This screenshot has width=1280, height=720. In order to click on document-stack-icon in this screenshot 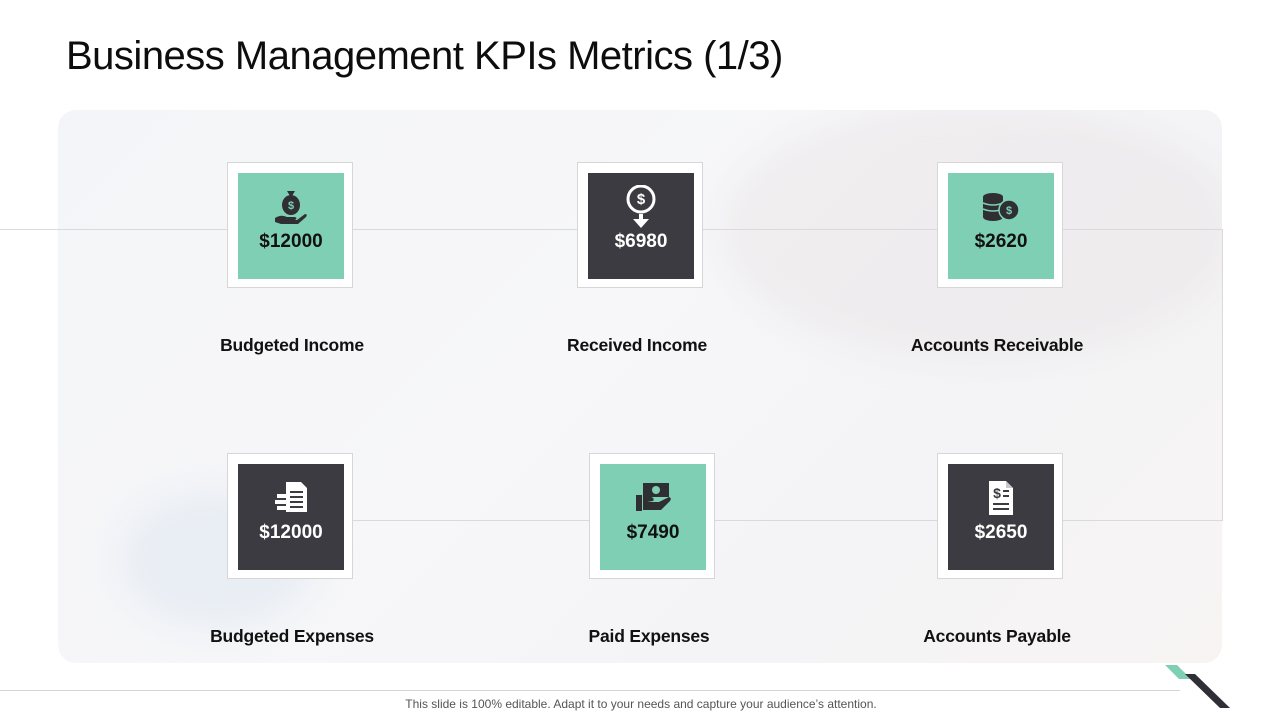, I will do `click(291, 498)`.